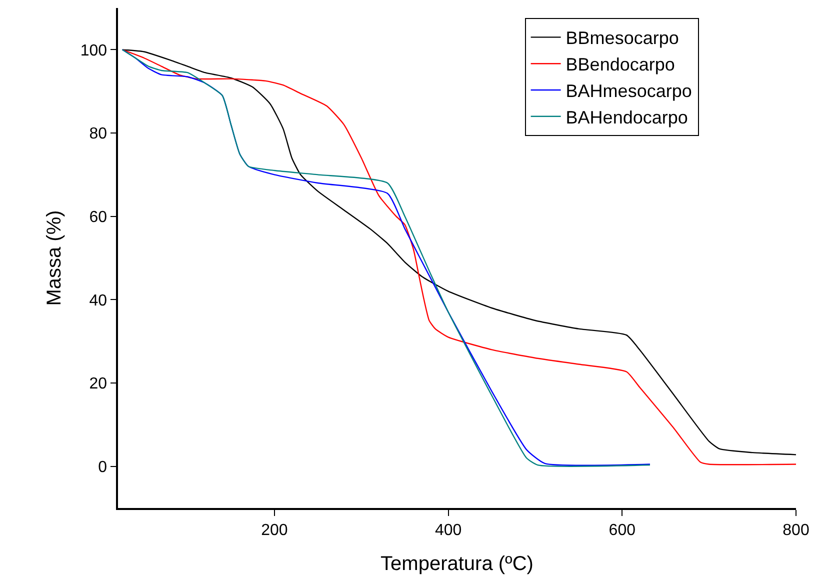 This screenshot has height=583, width=814. What do you see at coordinates (620, 64) in the screenshot?
I see `legend-label: BBendocarpo` at bounding box center [620, 64].